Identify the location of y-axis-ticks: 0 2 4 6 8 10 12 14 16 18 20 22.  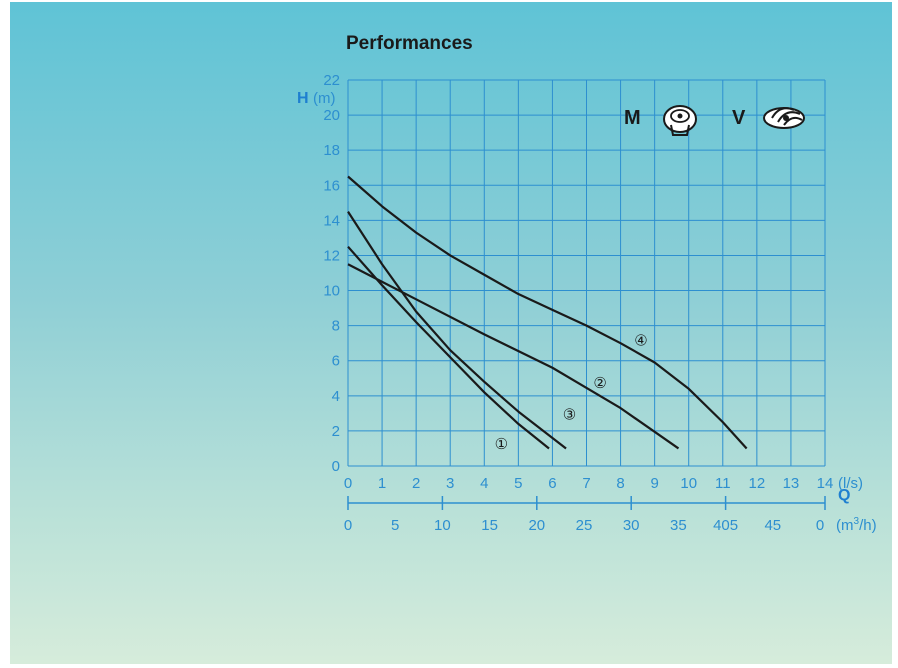
(331, 273).